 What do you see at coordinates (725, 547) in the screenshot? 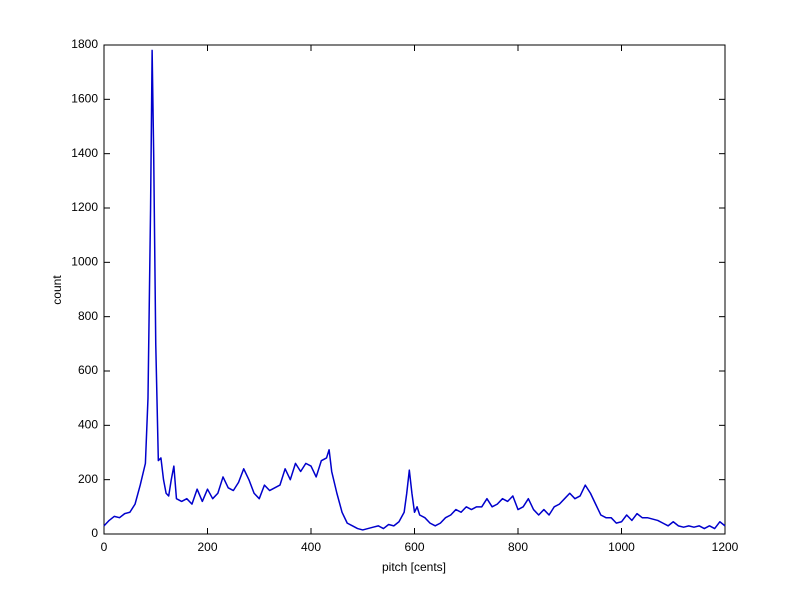
I see `x-tick-label: 1200` at bounding box center [725, 547].